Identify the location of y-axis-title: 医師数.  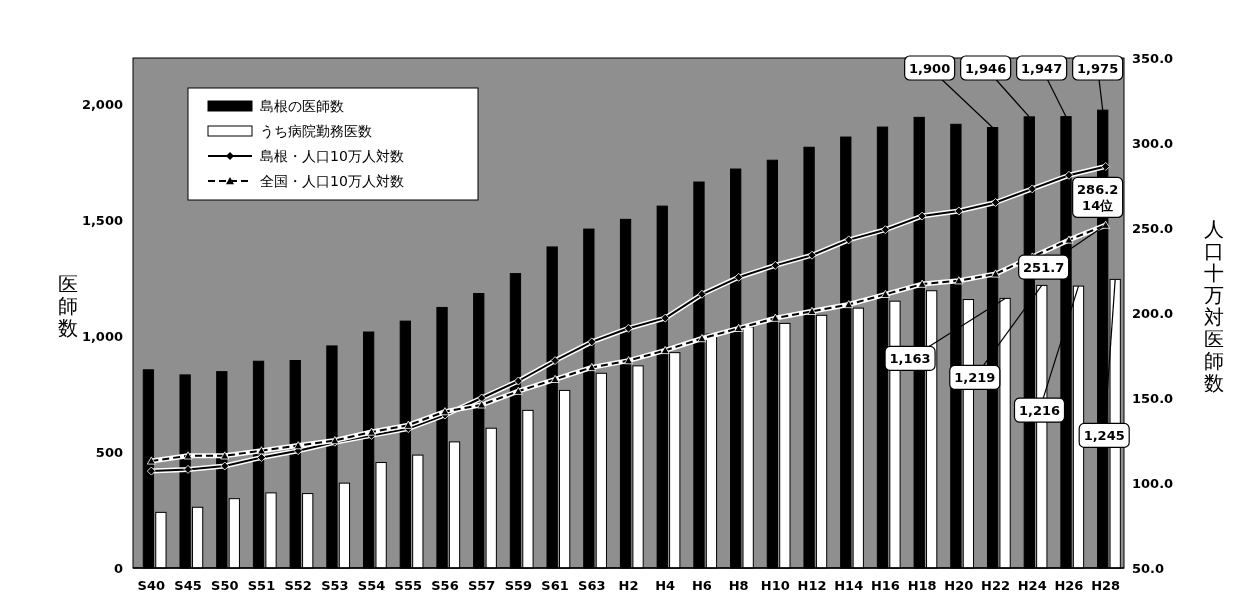
(68, 306).